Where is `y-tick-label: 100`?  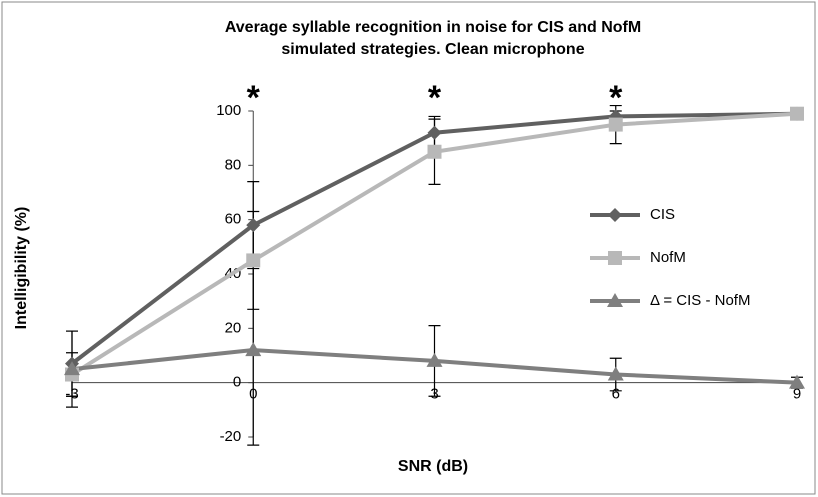
y-tick-label: 100 is located at coordinates (228, 110).